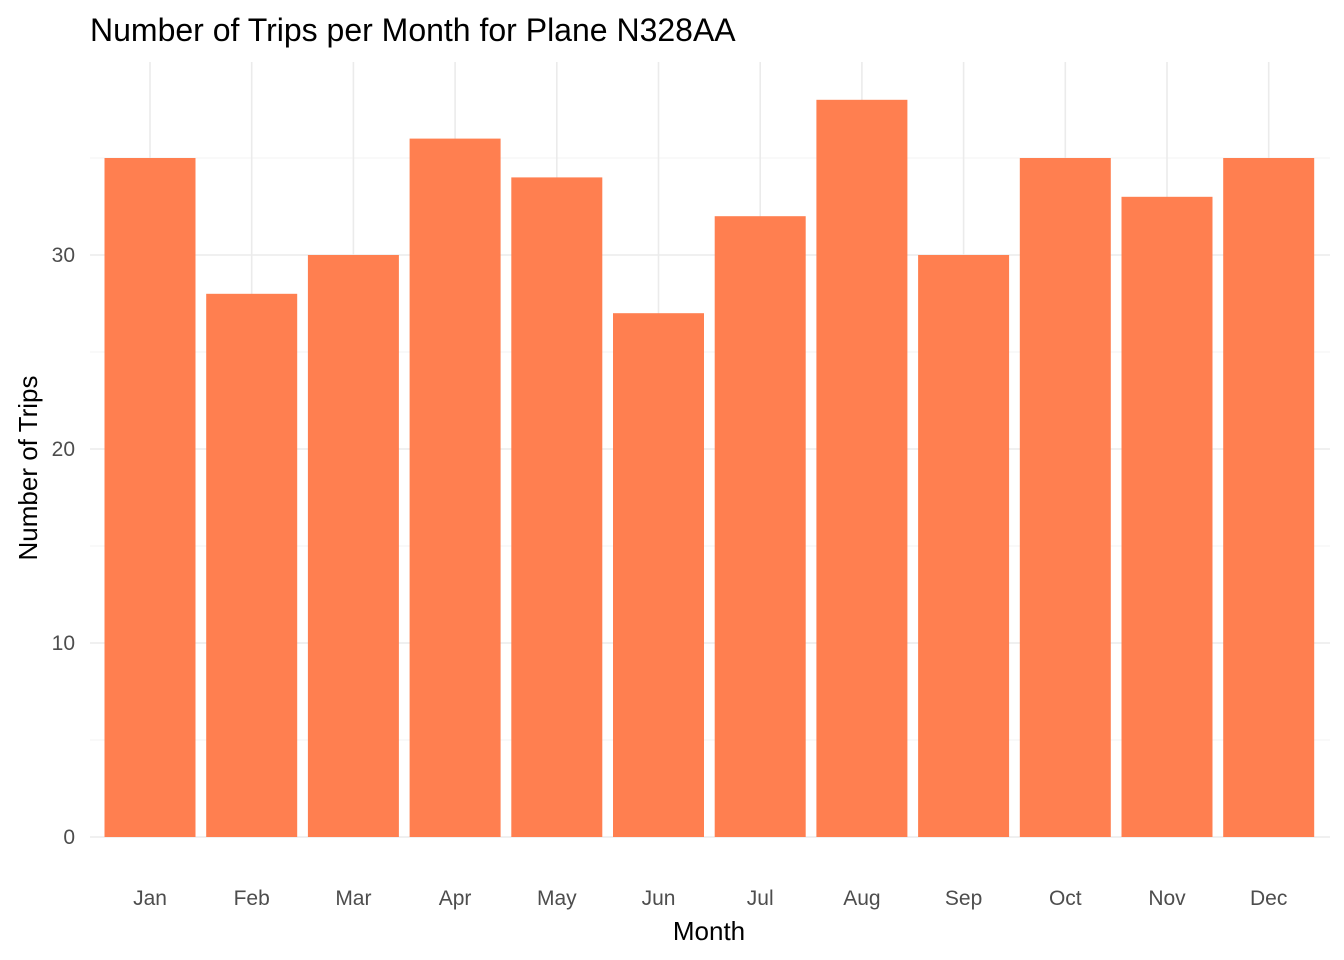  Describe the element at coordinates (1065, 898) in the screenshot. I see `x-tick-label: Oct` at that location.